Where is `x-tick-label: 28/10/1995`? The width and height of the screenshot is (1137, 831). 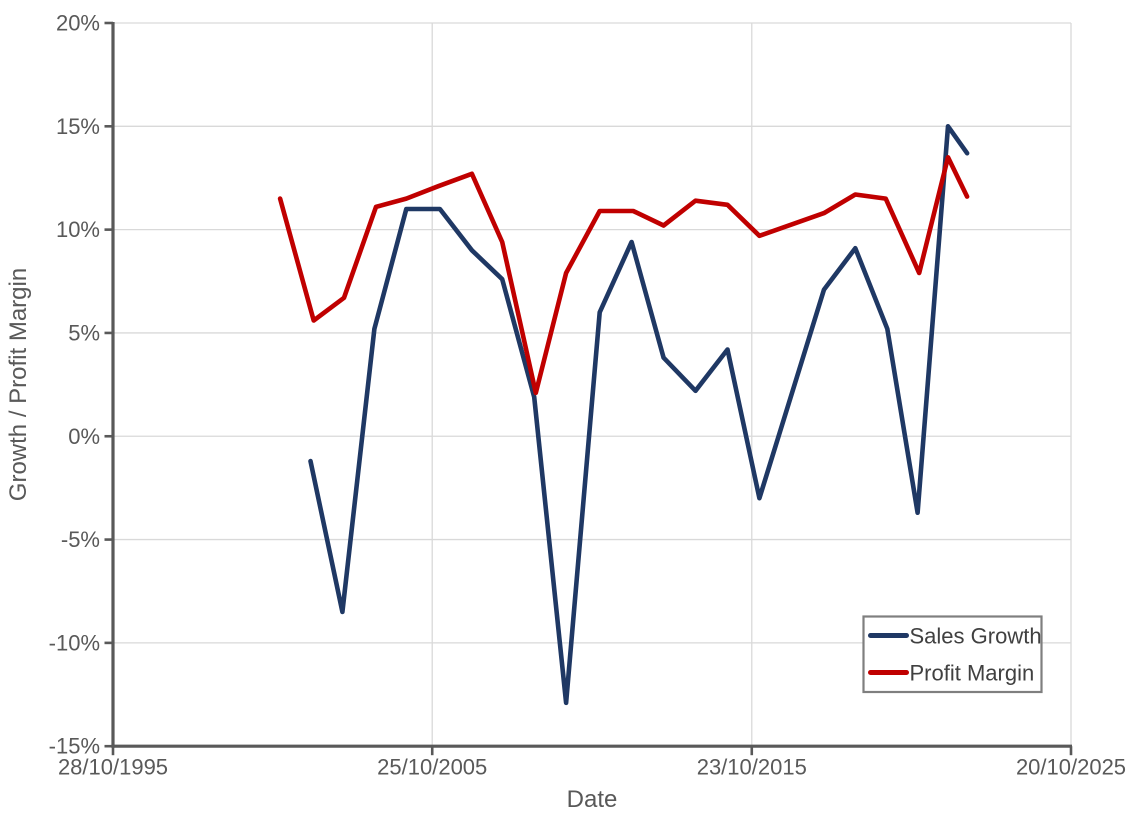 x-tick-label: 28/10/1995 is located at coordinates (113, 767).